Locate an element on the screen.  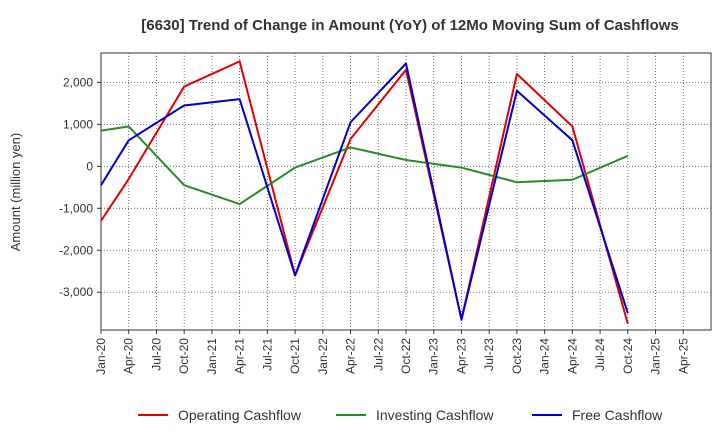
legend-label: Operating Cashflow is located at coordinates (240, 415).